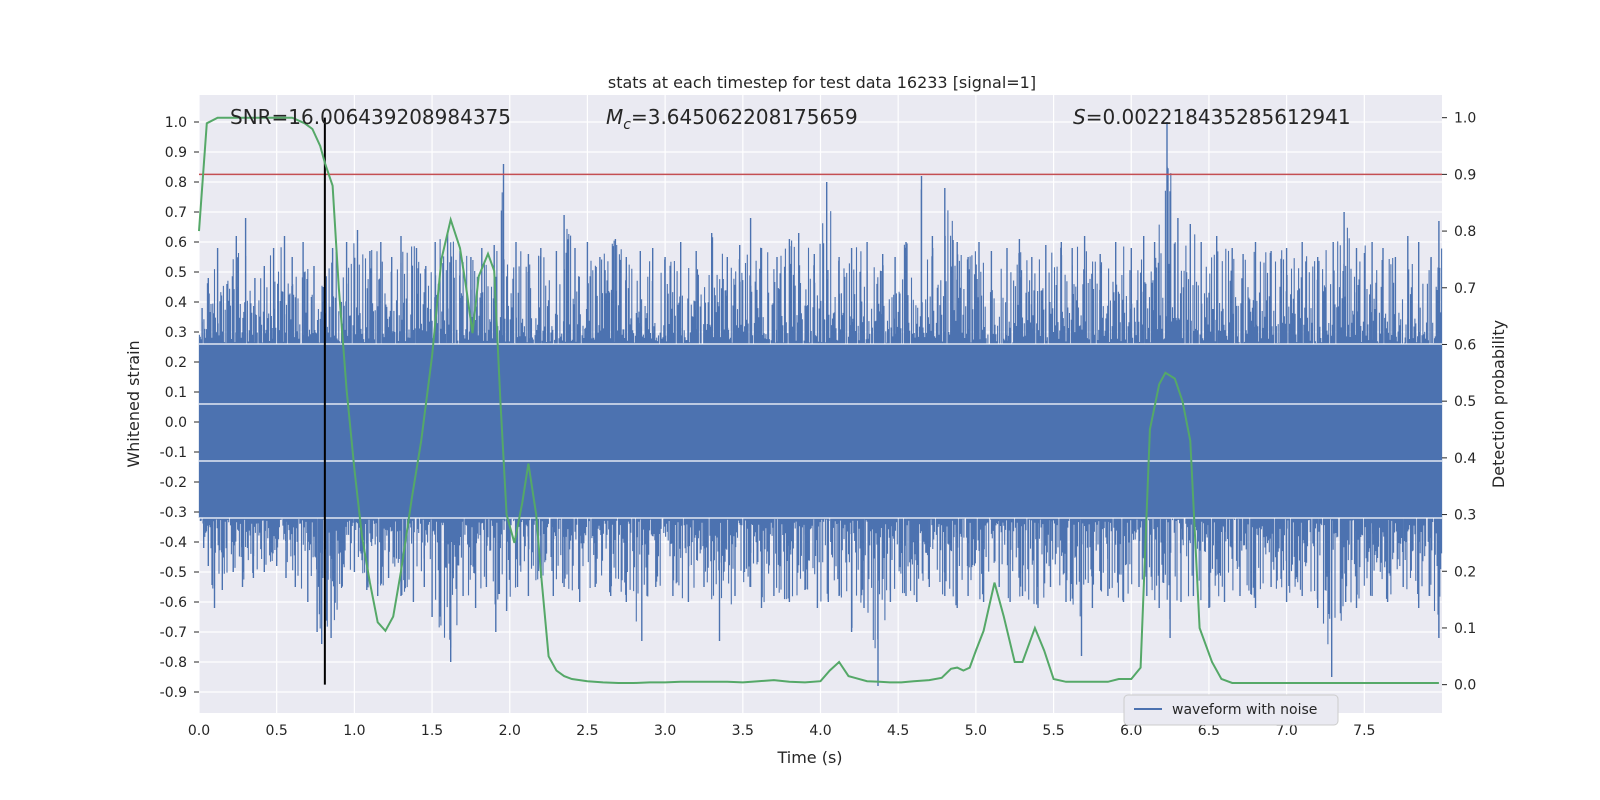 The image size is (1600, 800). I want to click on y-tick-label: 1.0, so click(176, 123).